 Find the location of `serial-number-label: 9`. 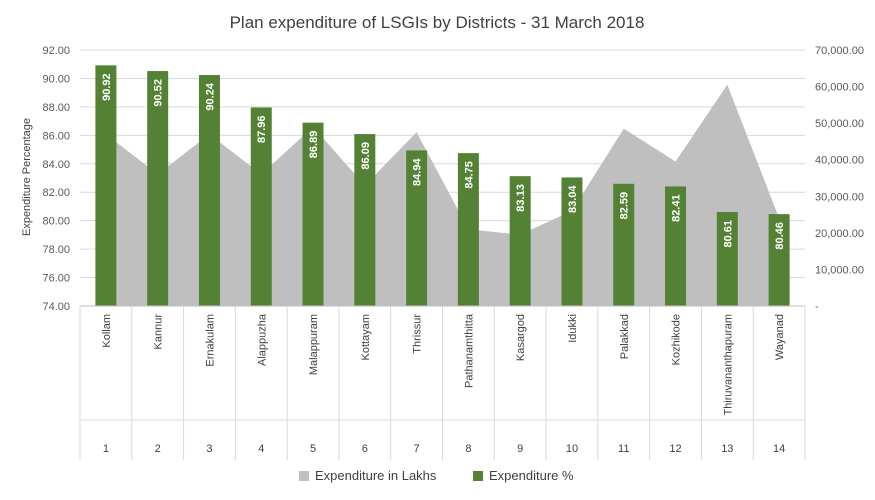

serial-number-label: 9 is located at coordinates (520, 449).